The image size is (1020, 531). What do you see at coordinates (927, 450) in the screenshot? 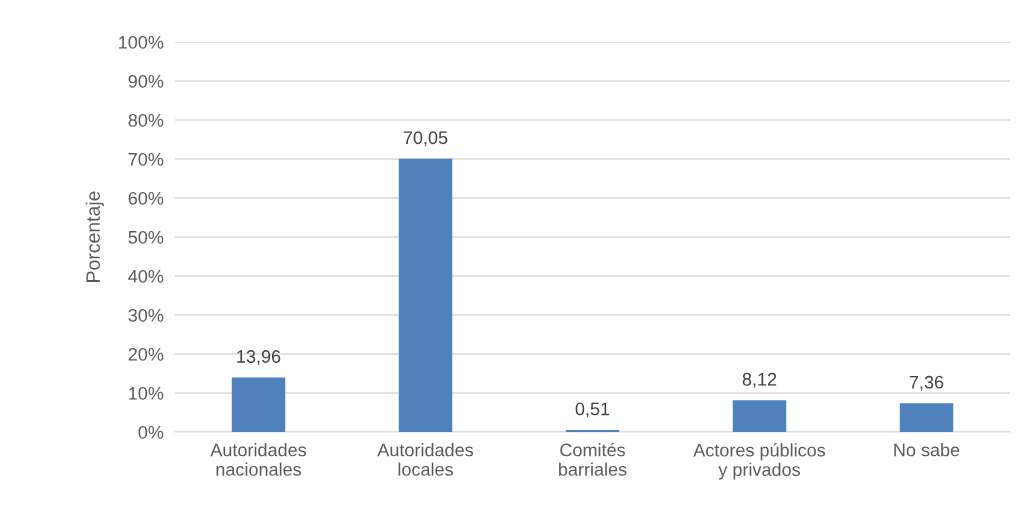
I see `x-tick-label: No sabe` at bounding box center [927, 450].